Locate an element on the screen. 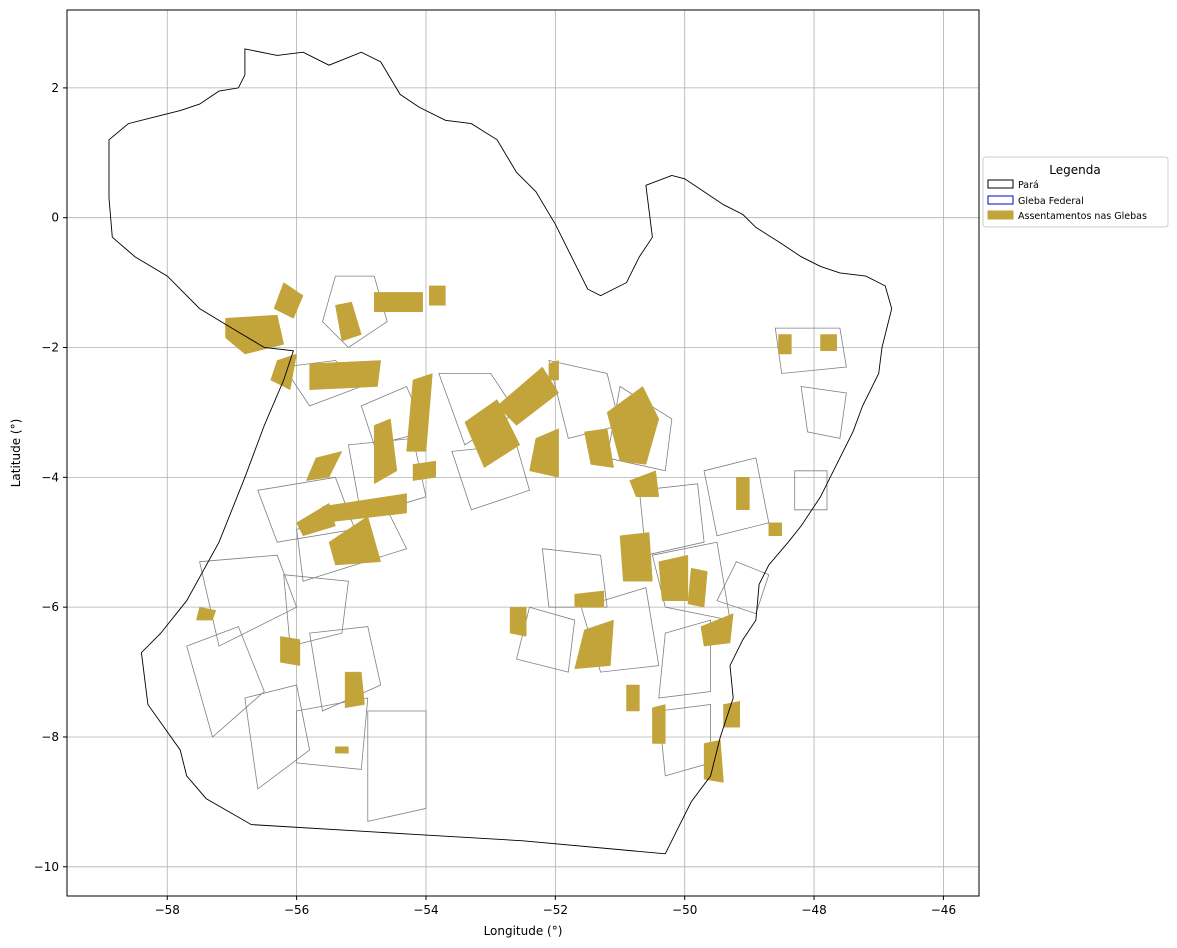 The height and width of the screenshot is (948, 1177). x-tick-label: −56 is located at coordinates (296, 910).